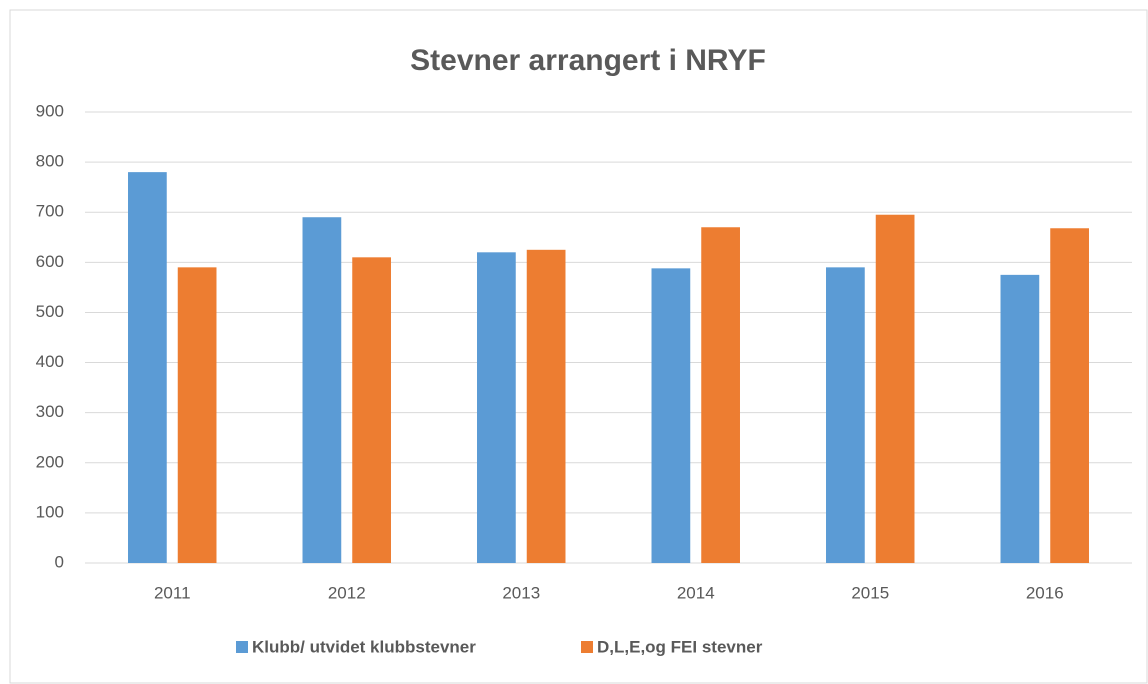 Image resolution: width=1148 pixels, height=684 pixels. I want to click on legend-label: D,L,E,og FEI stevner, so click(680, 646).